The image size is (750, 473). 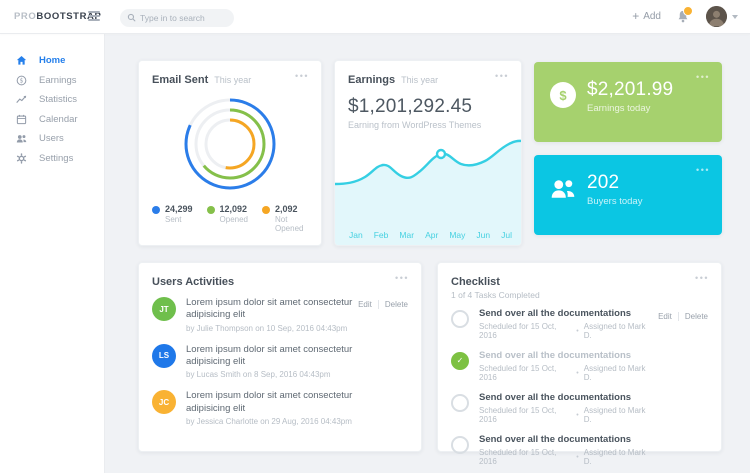 I want to click on activity-byline: by Lucas Smith on 8 Sep, 2016 04:43pm, so click(x=258, y=375).